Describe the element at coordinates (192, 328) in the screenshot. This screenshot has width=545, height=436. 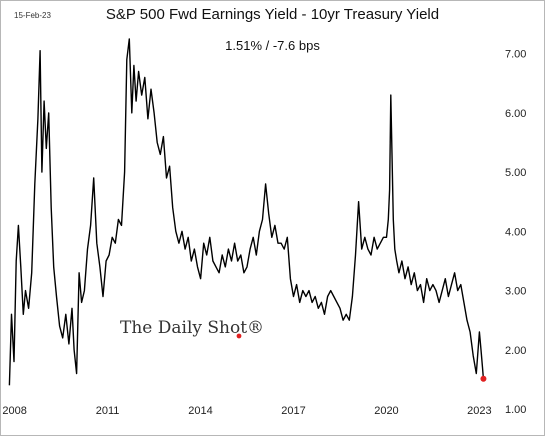
I see `watermark: The Daily Shot®` at that location.